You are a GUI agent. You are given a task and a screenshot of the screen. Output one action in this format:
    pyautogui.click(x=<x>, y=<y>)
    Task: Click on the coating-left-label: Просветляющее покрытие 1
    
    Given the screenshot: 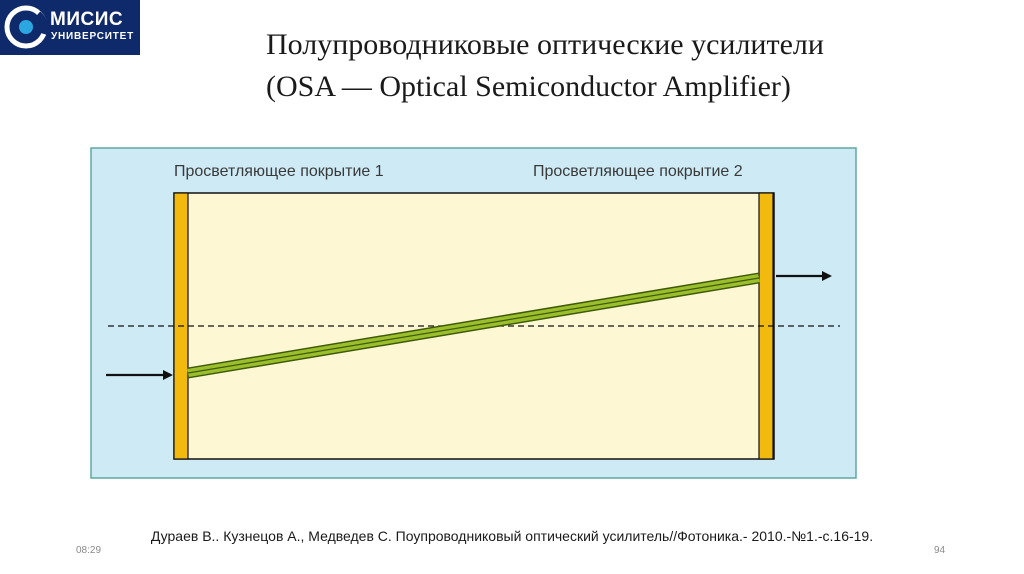 What is the action you would take?
    pyautogui.click(x=279, y=171)
    